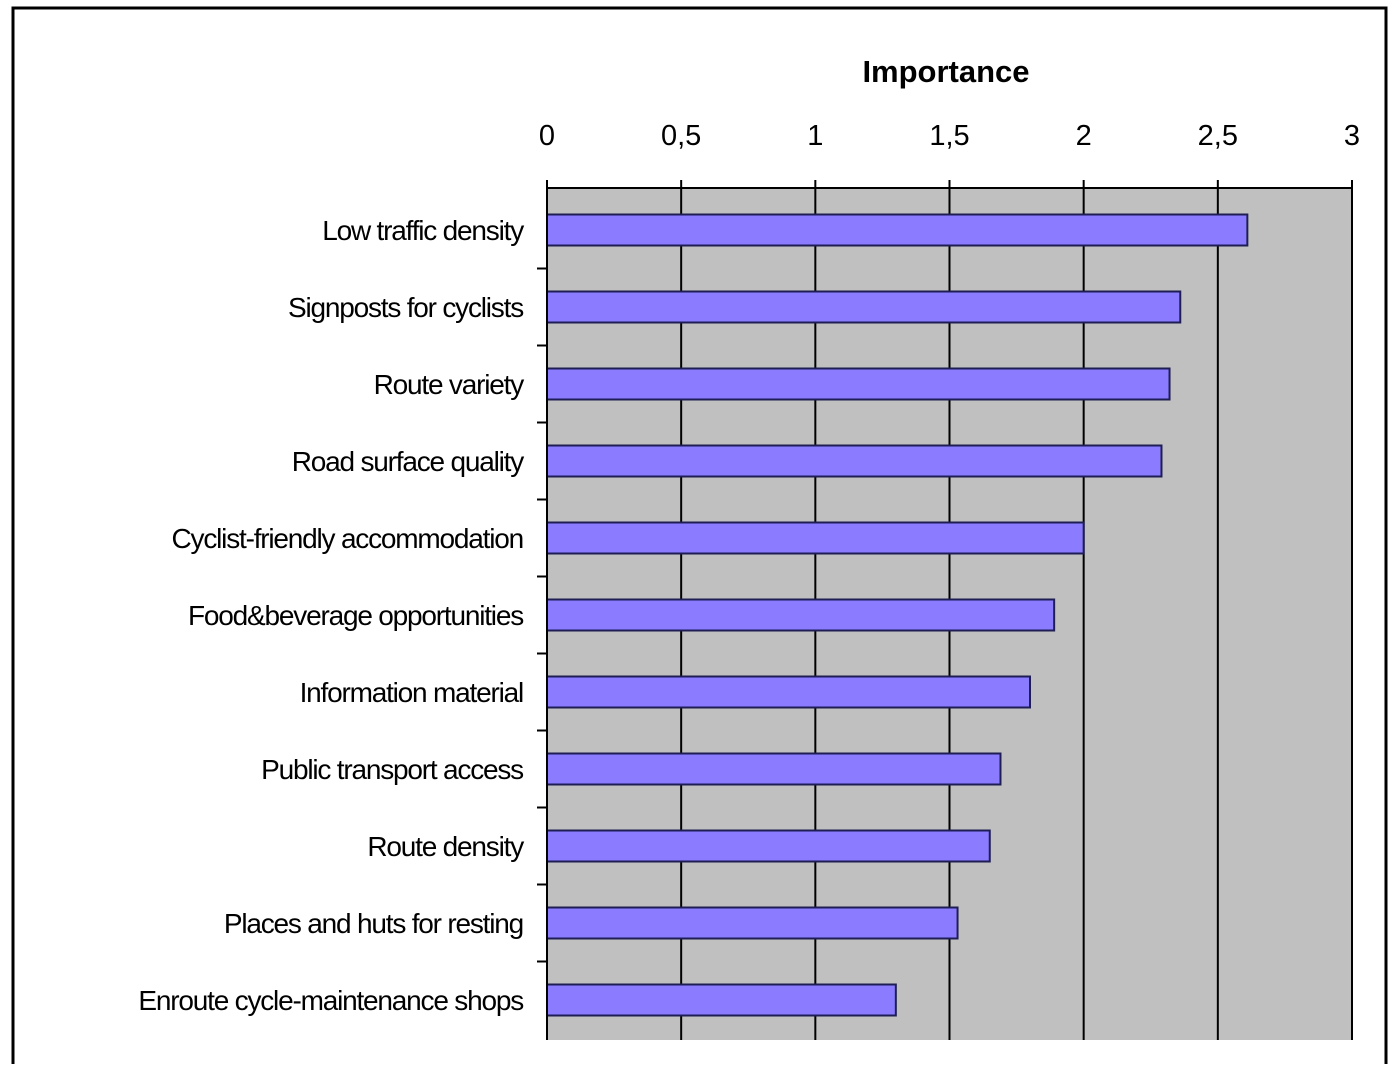  I want to click on x-tick-label: 3, so click(1352, 136).